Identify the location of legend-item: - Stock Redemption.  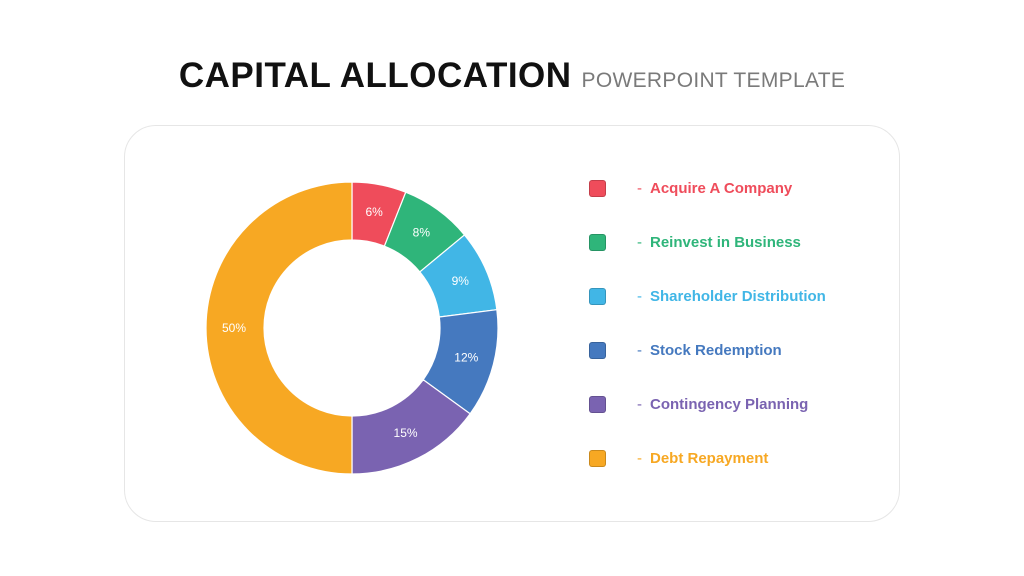
(739, 367).